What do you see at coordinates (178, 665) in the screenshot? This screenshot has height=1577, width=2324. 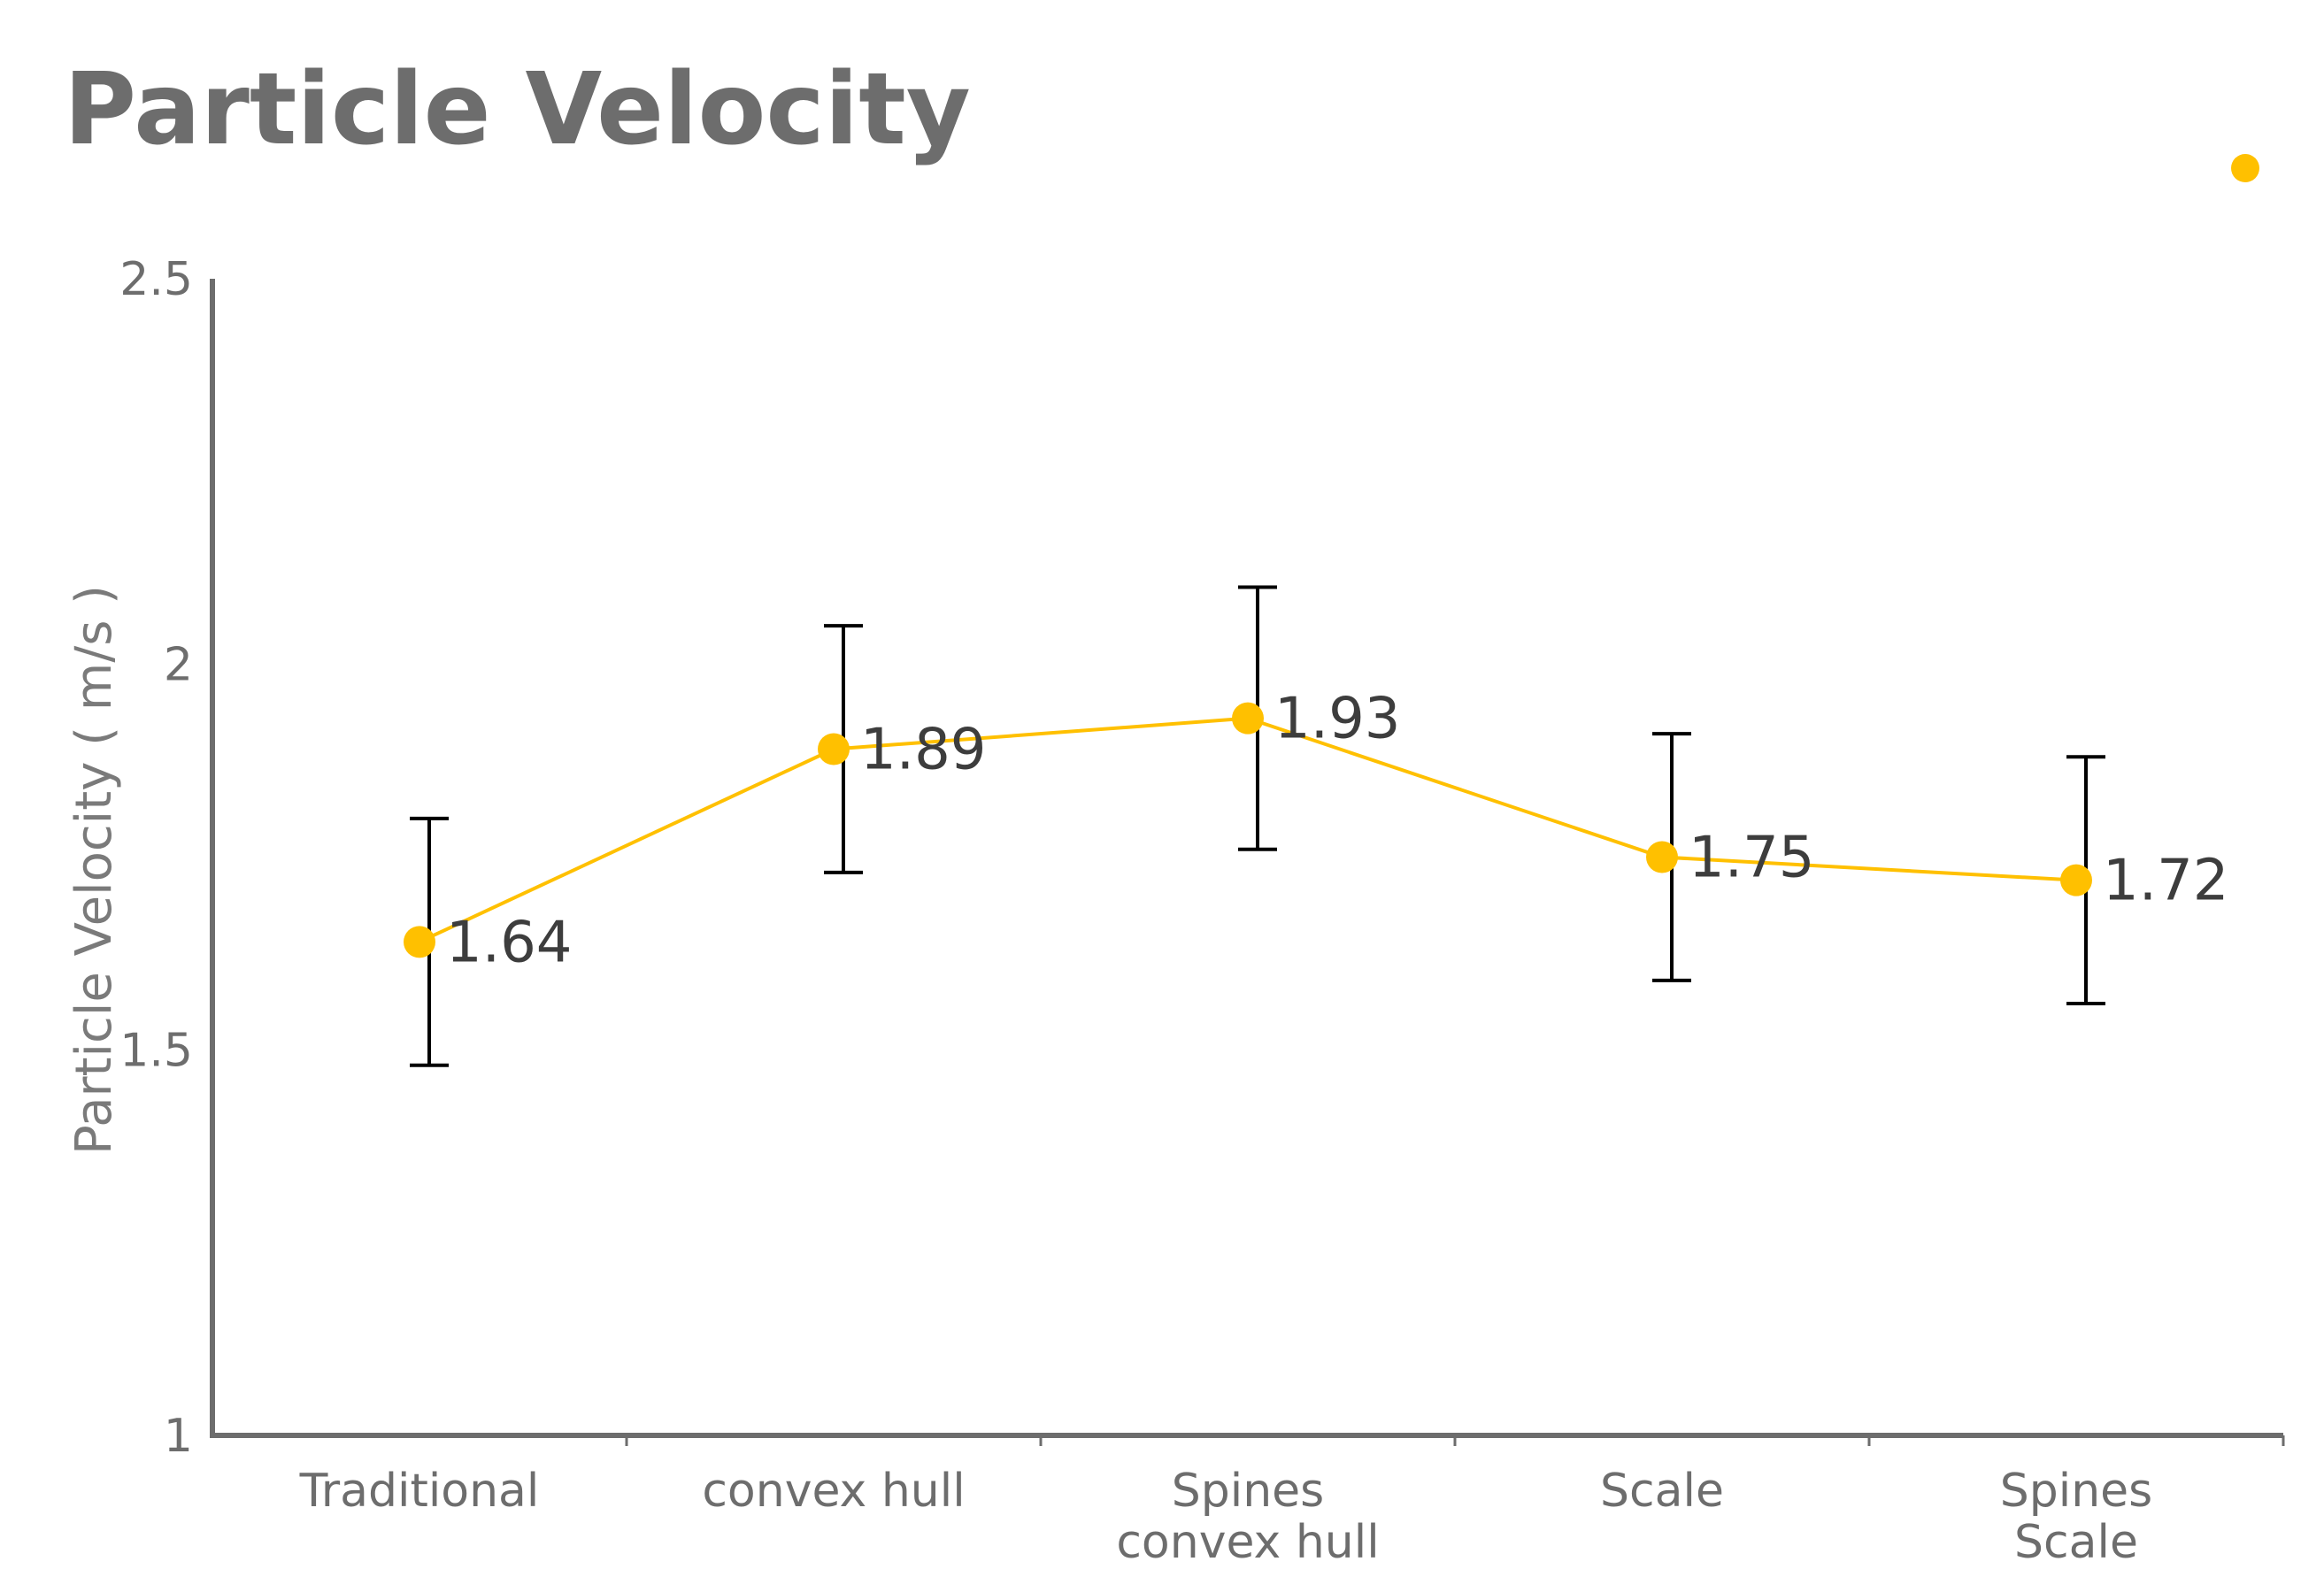 I see `y-tick-label: 2` at bounding box center [178, 665].